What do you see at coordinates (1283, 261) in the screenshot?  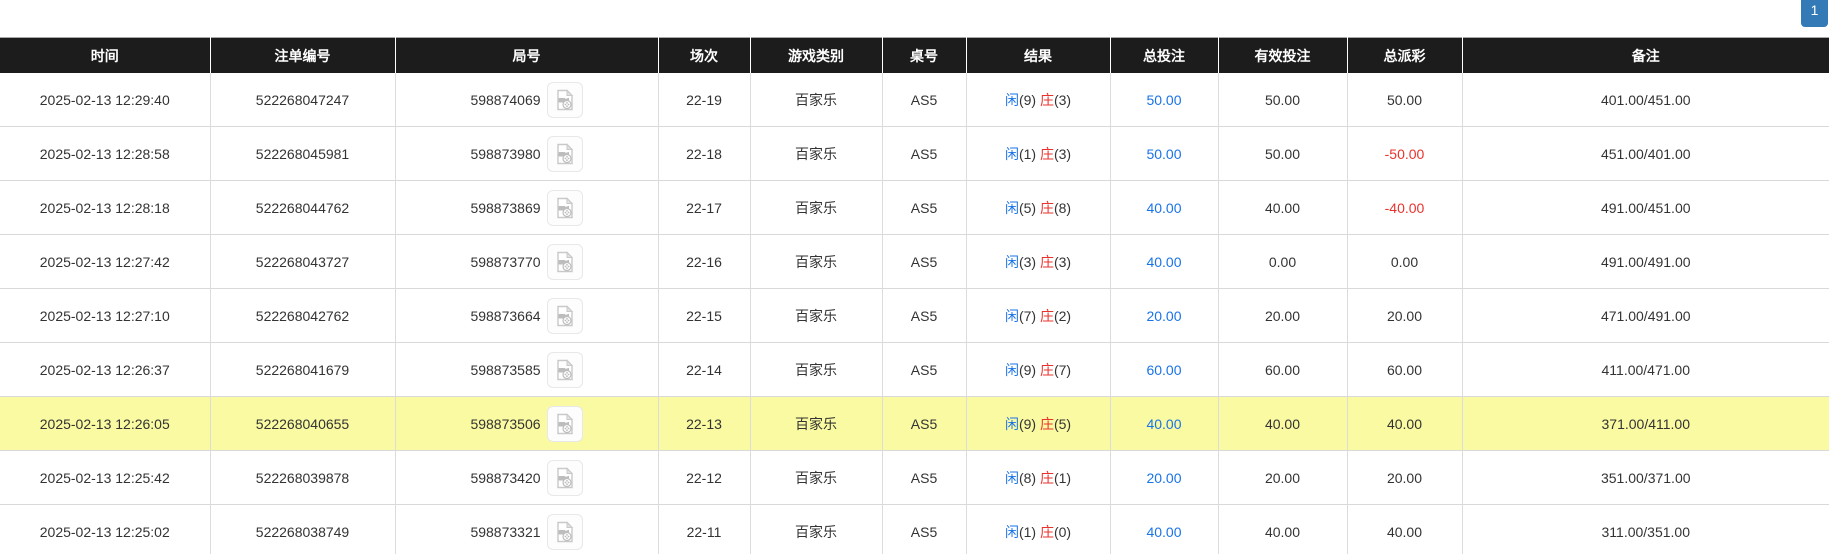 I see `valid-bet-cell: 0.00` at bounding box center [1283, 261].